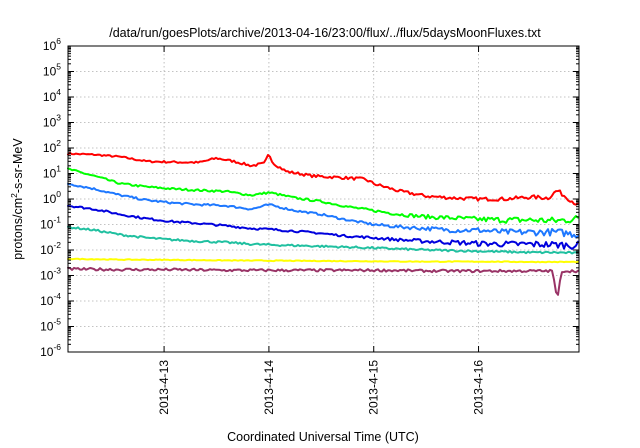  Describe the element at coordinates (52, 172) in the screenshot. I see `y-tick-label: 10¹` at that location.